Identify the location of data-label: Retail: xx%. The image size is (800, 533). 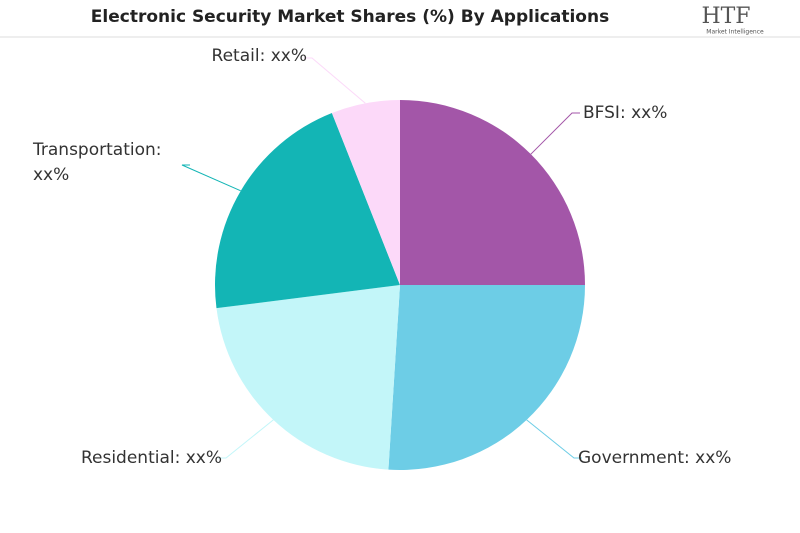
(259, 56).